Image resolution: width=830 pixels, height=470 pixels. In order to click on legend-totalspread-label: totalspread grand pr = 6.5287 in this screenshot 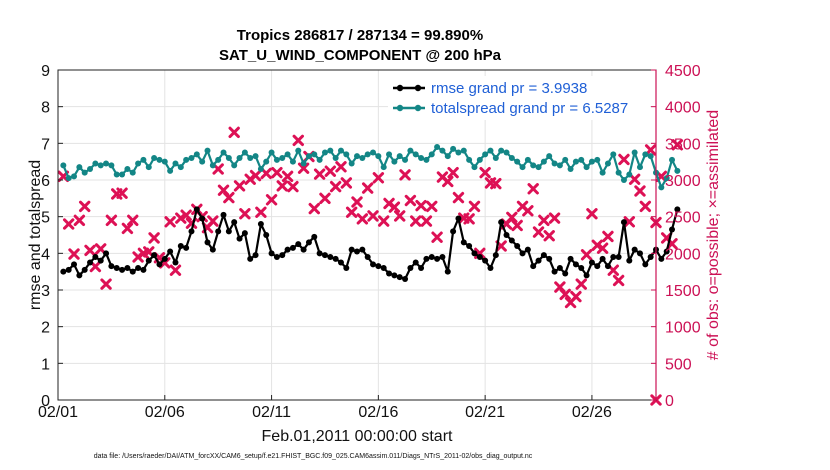, I will do `click(529, 108)`.